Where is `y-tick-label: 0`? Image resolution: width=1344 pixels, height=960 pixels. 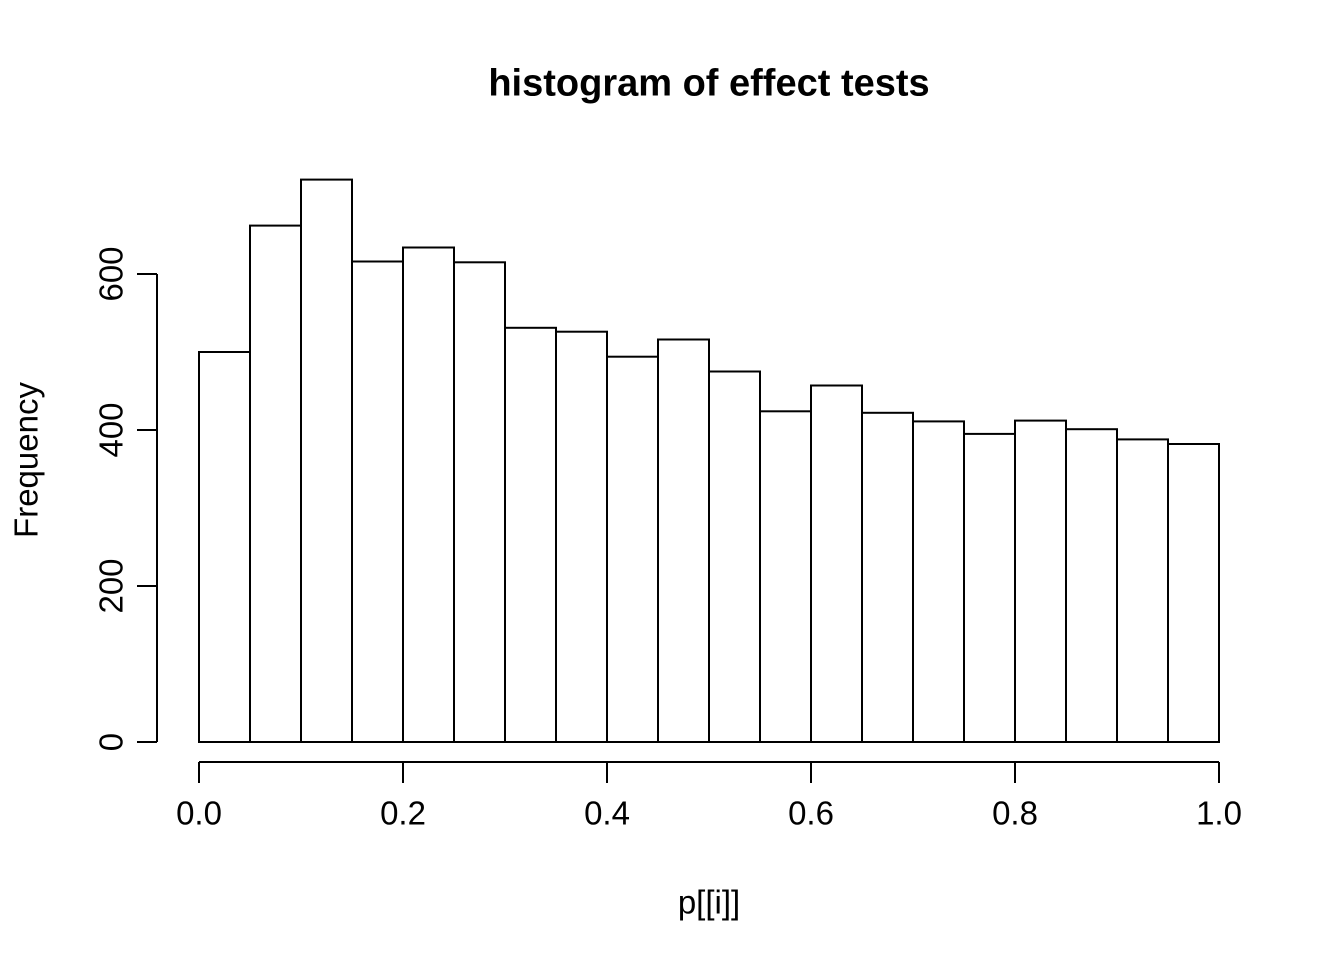 y-tick-label: 0 is located at coordinates (111, 742).